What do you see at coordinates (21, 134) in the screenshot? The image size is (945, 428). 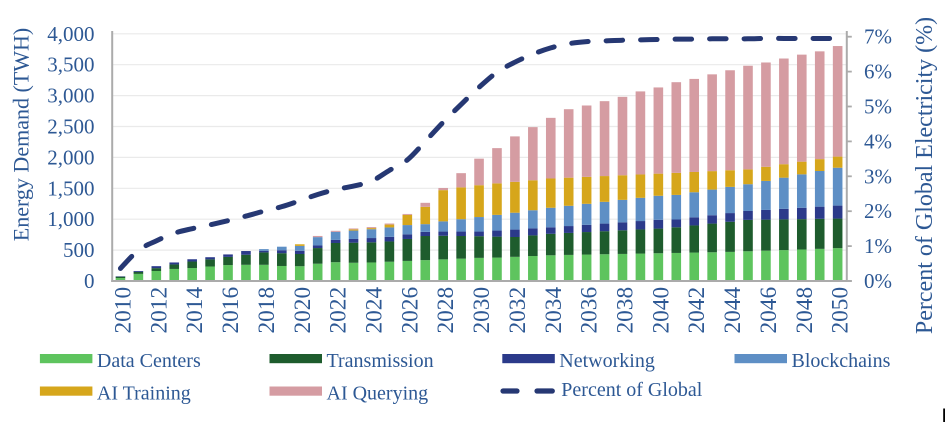 I see `svg-text: Energy Demand (TWH)` at bounding box center [21, 134].